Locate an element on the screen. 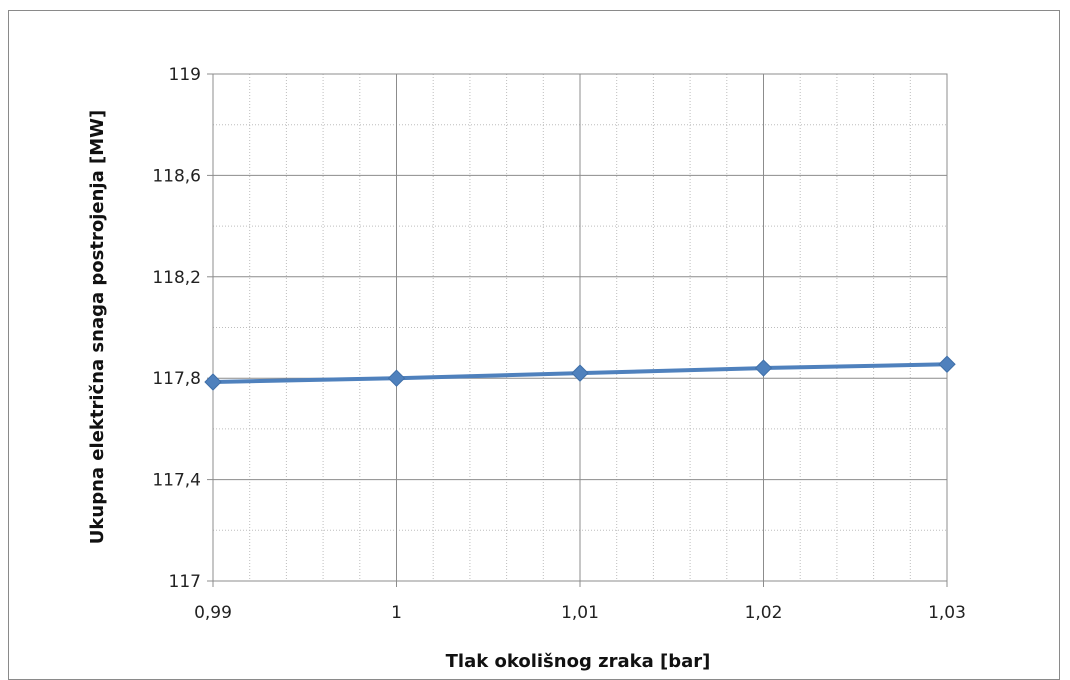 The image size is (1070, 680). x-tick-label: 0,99 is located at coordinates (213, 613).